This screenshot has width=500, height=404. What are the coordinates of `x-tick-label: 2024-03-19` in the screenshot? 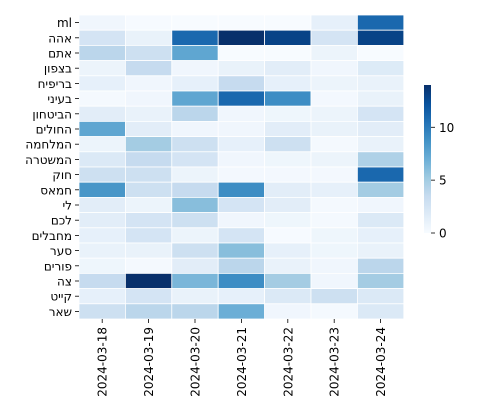 It's located at (149, 362).